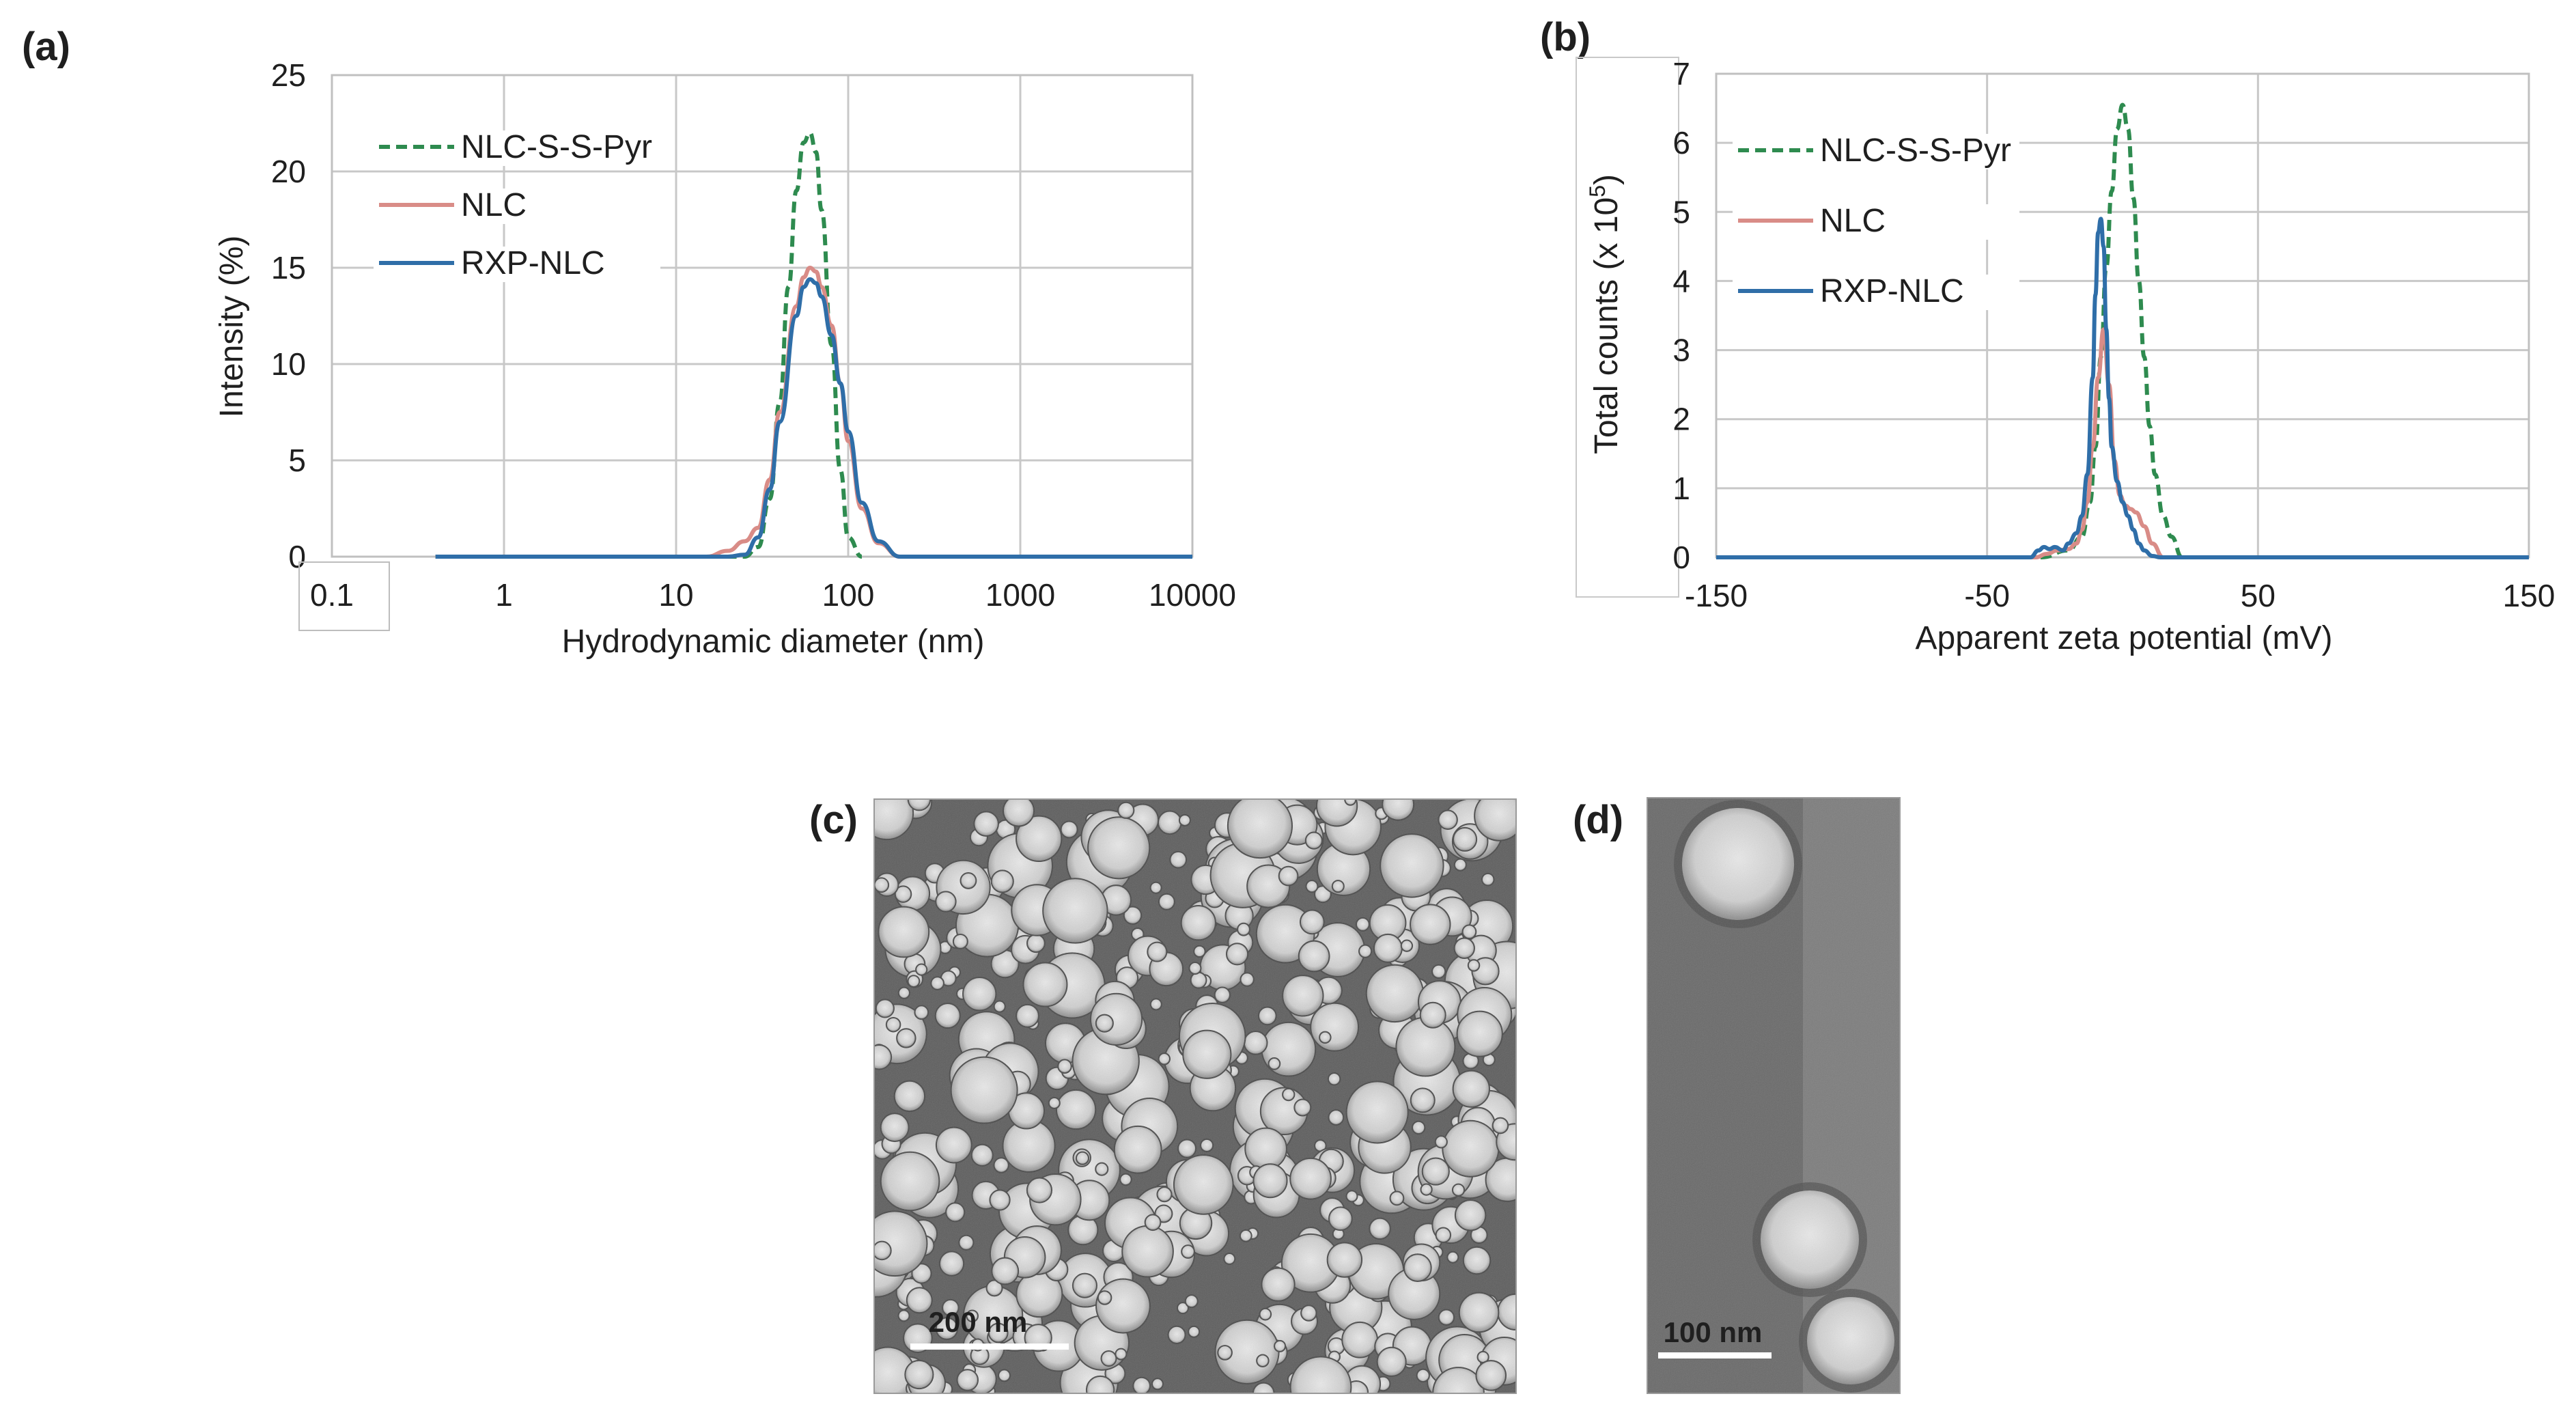  I want to click on y-tick-label: 3, so click(1681, 350).